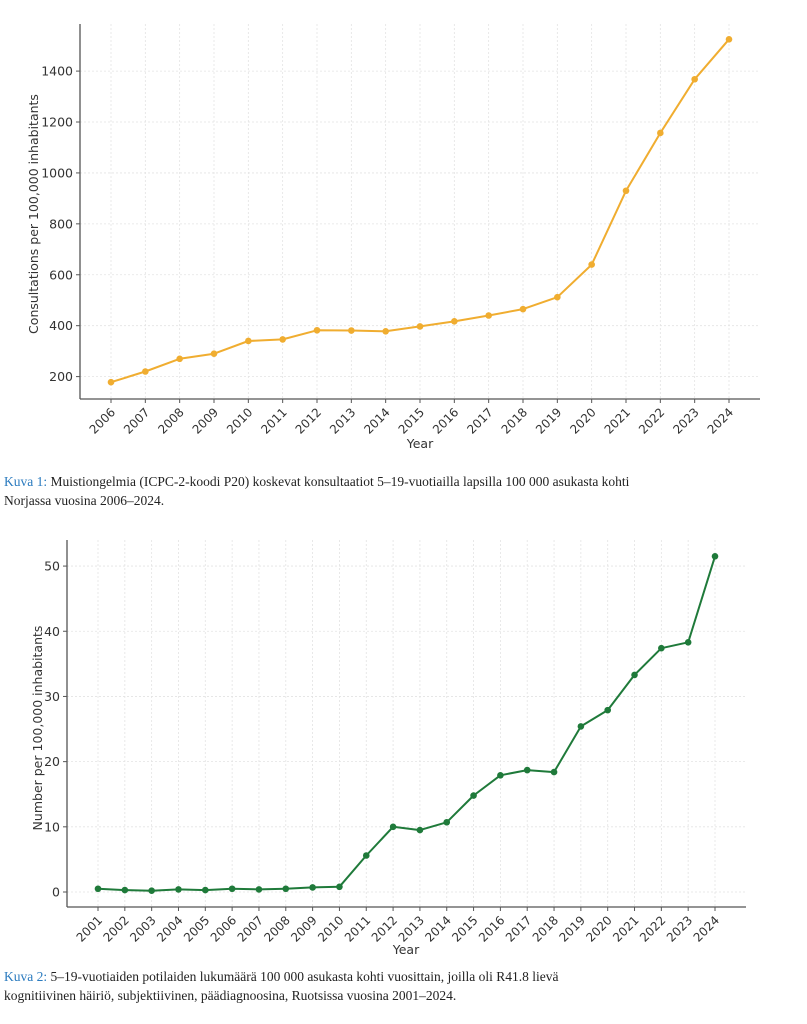 This screenshot has height=1024, width=807. What do you see at coordinates (57, 122) in the screenshot?
I see `y-tick-label: 1200` at bounding box center [57, 122].